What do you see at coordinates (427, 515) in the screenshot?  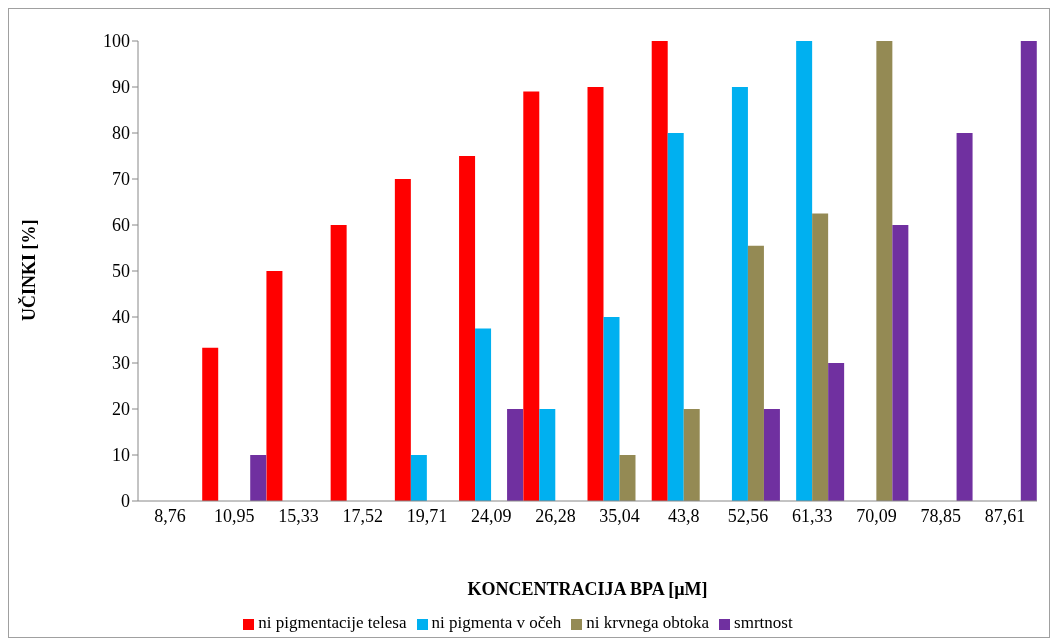 I see `x-tick-label: 19,71` at bounding box center [427, 515].